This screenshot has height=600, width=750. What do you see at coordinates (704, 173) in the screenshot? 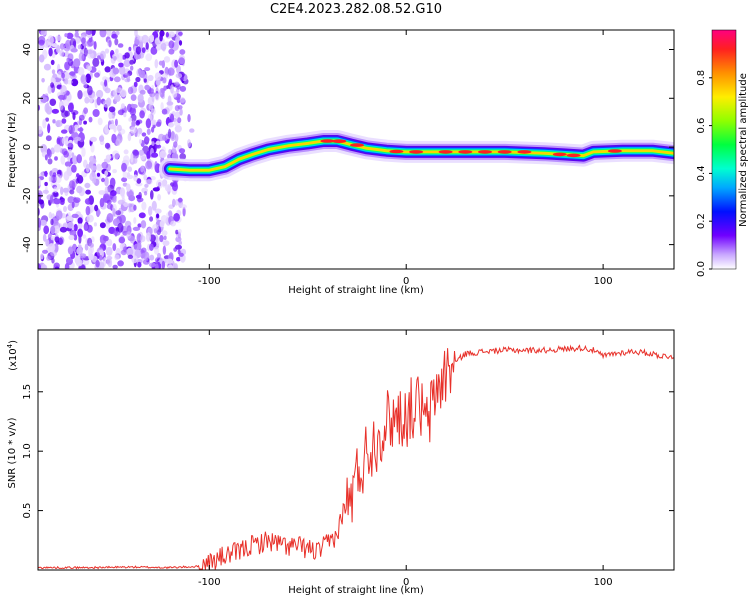
I see `colorbar-ticks: 0.0 0.2 0.4 0.6 0.8` at bounding box center [704, 173].